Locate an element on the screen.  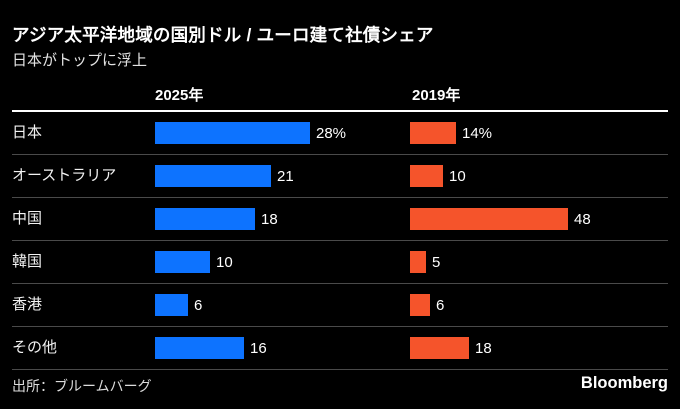
bar-2025年-日本 is located at coordinates (232, 133).